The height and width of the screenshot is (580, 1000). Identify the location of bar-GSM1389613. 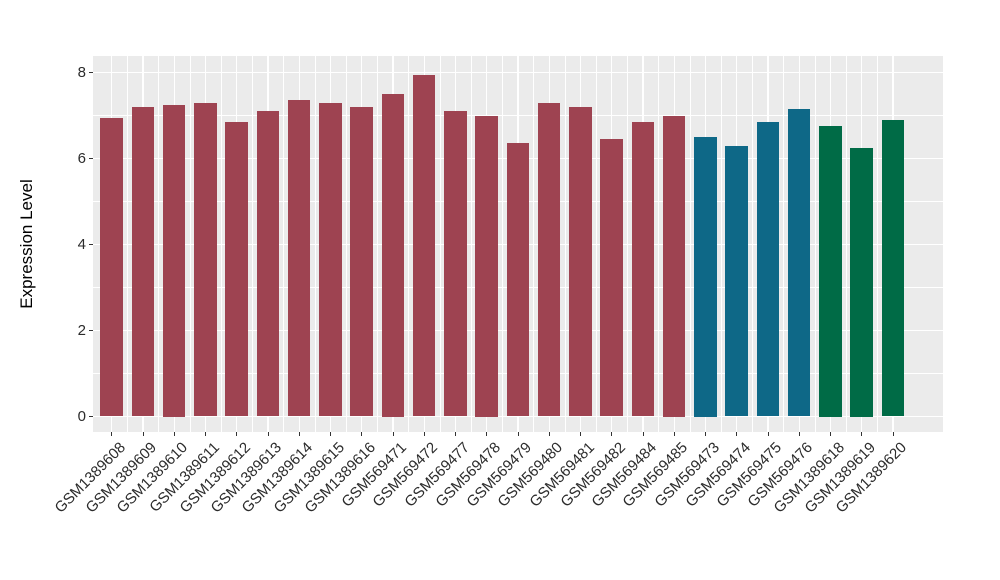
(268, 264).